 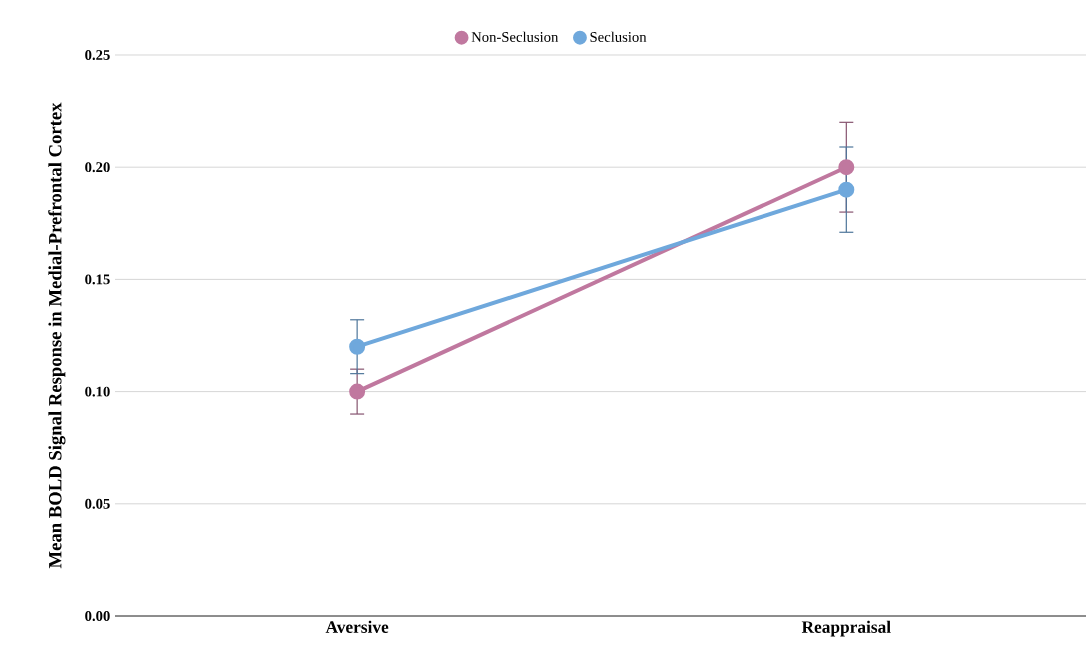 I want to click on y-axis-title: Mean BOLD Signal Response in Medial-Prefrontal Cortex, so click(x=57, y=335).